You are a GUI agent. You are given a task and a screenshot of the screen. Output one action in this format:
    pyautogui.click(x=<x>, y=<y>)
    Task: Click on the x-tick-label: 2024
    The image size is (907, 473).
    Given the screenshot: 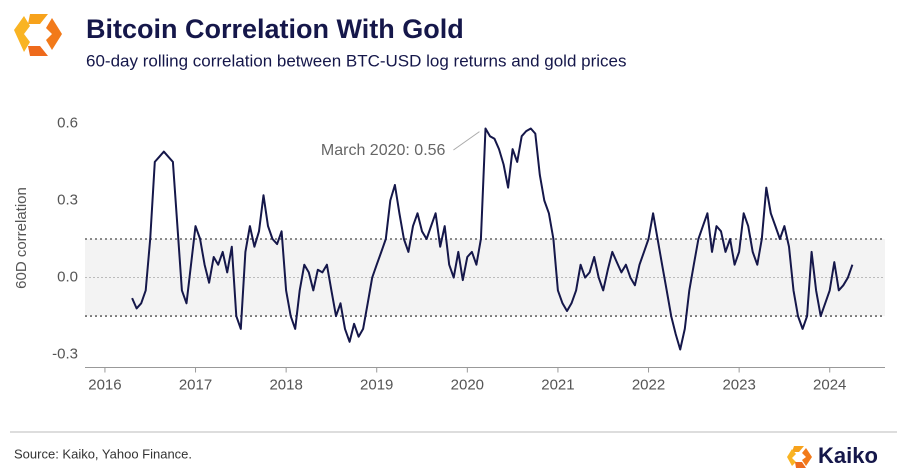 What is the action you would take?
    pyautogui.click(x=829, y=384)
    